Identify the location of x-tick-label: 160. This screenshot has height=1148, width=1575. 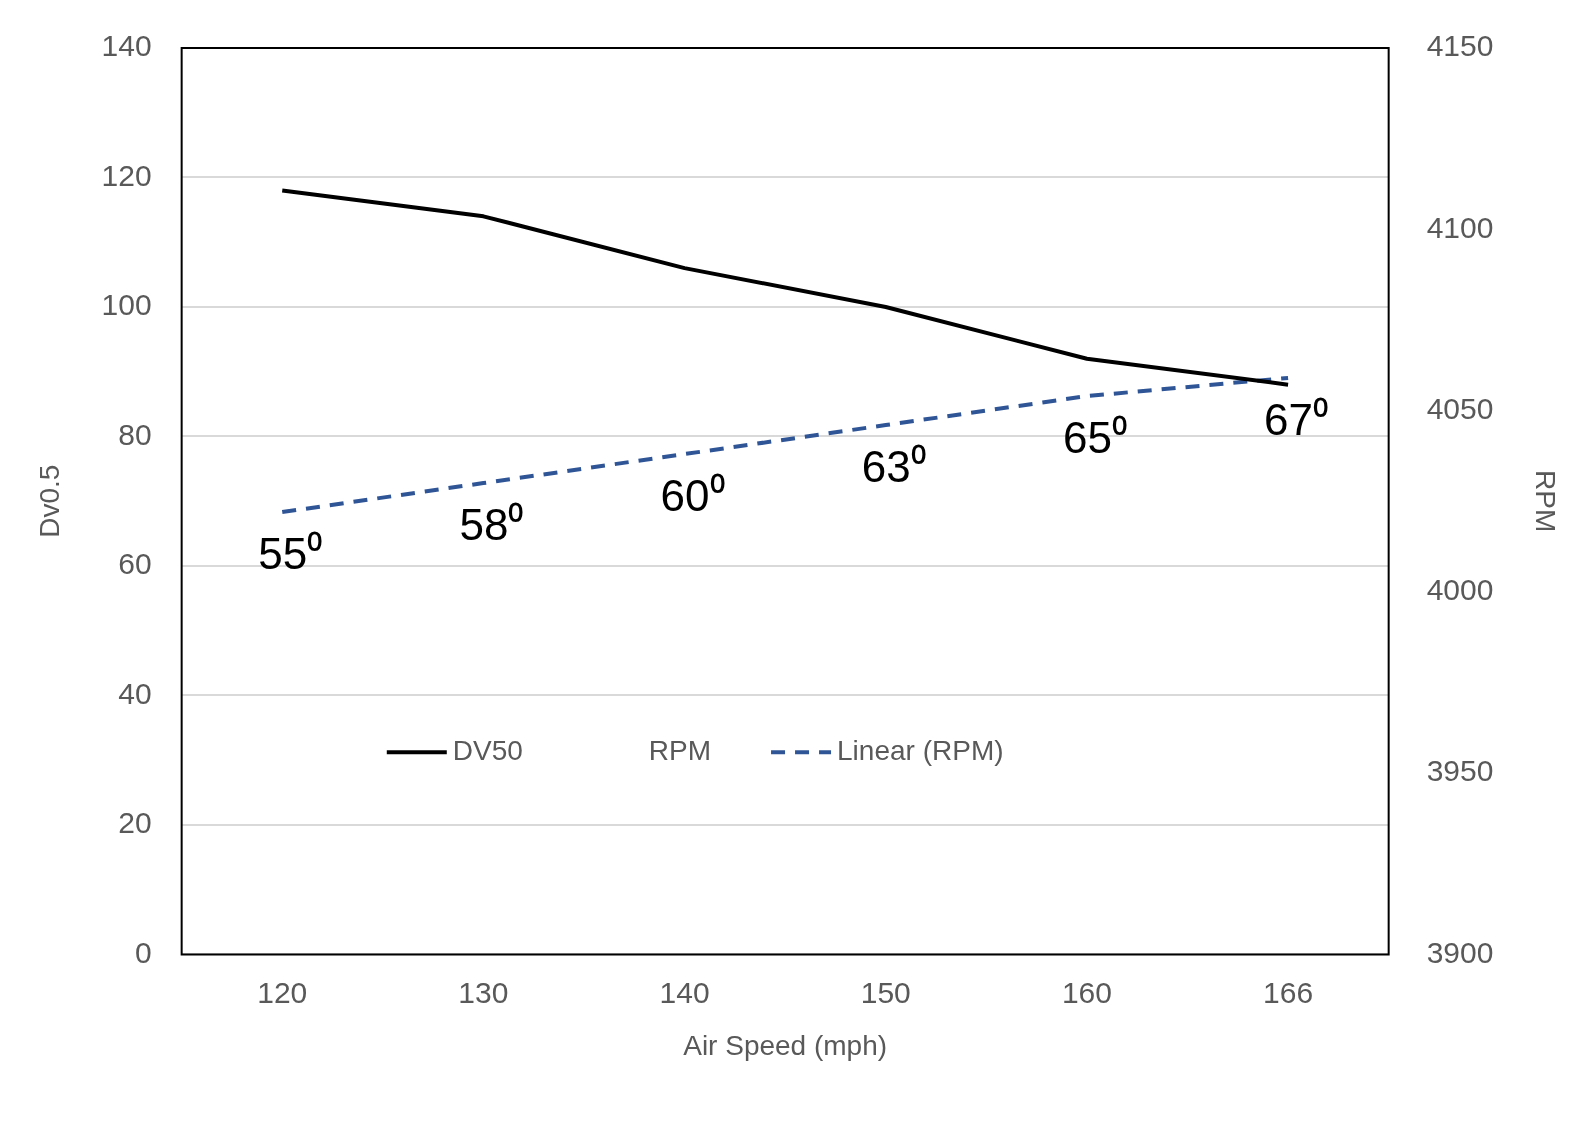
(1086, 992).